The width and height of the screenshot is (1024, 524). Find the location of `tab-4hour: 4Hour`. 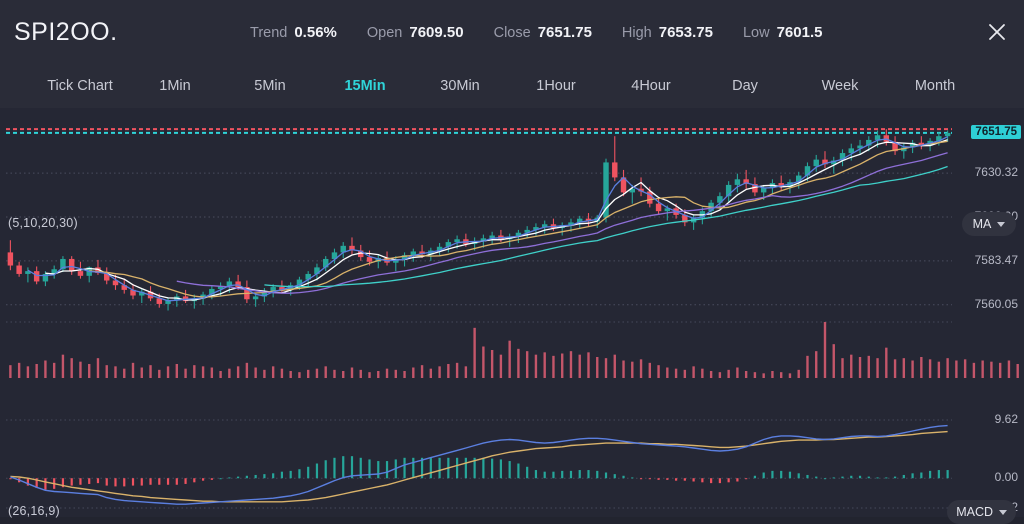

tab-4hour: 4Hour is located at coordinates (651, 86).